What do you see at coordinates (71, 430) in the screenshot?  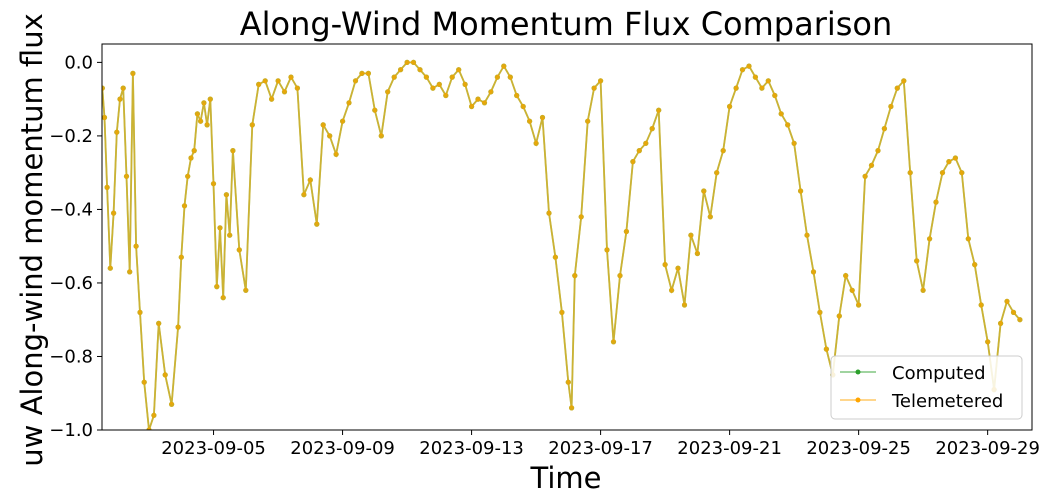 I see `y-tick-label: −1.0` at bounding box center [71, 430].